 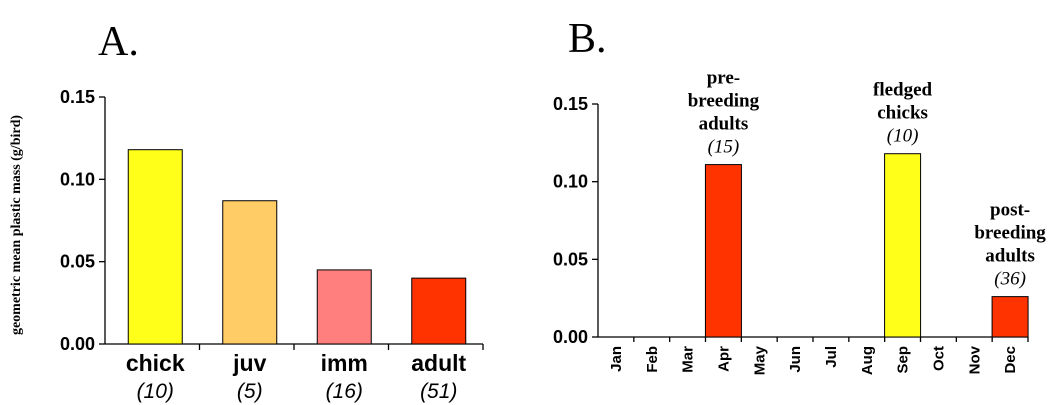 I want to click on panel-b-y-tick-label: 0.15, so click(x=570, y=104).